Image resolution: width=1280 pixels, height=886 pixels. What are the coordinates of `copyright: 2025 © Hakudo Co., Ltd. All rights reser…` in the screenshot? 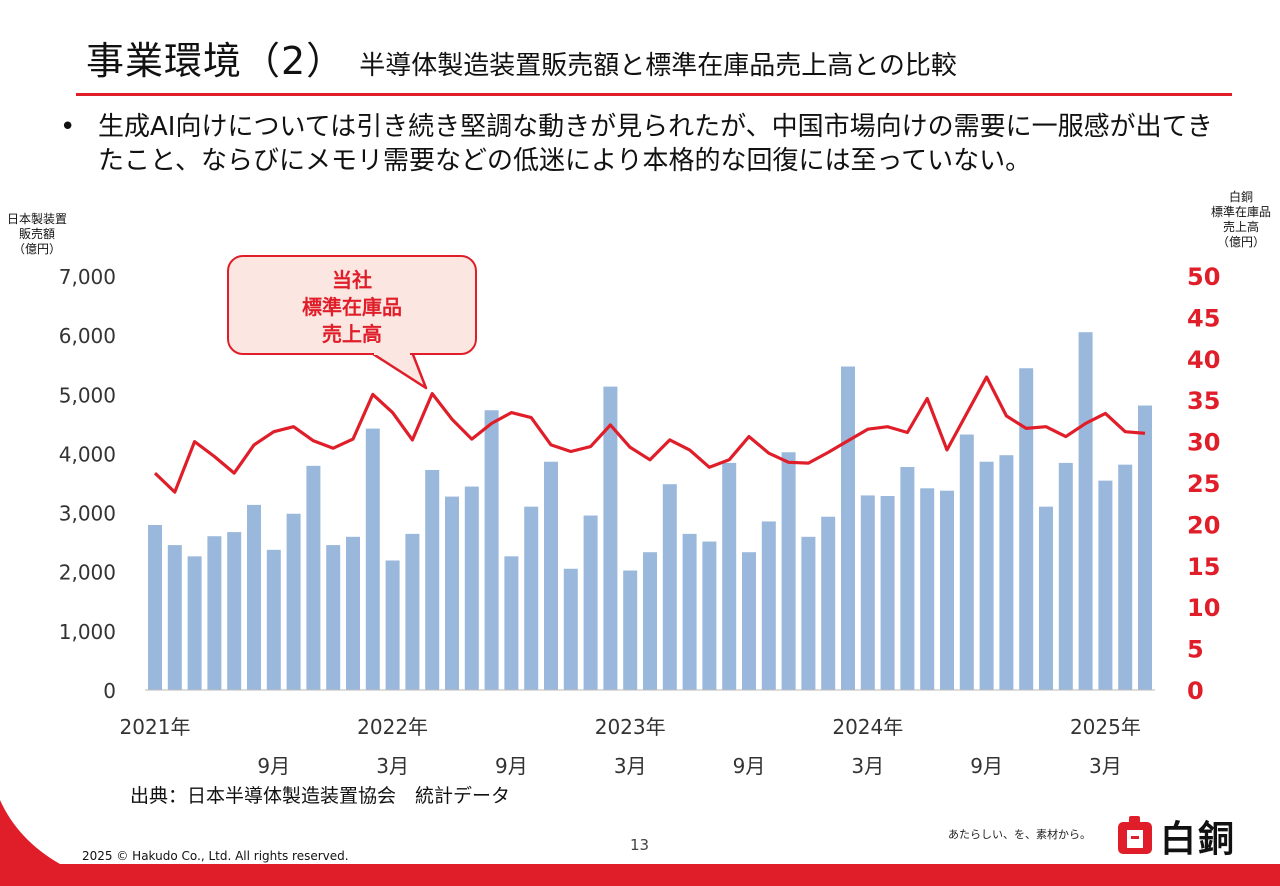 It's located at (215, 856).